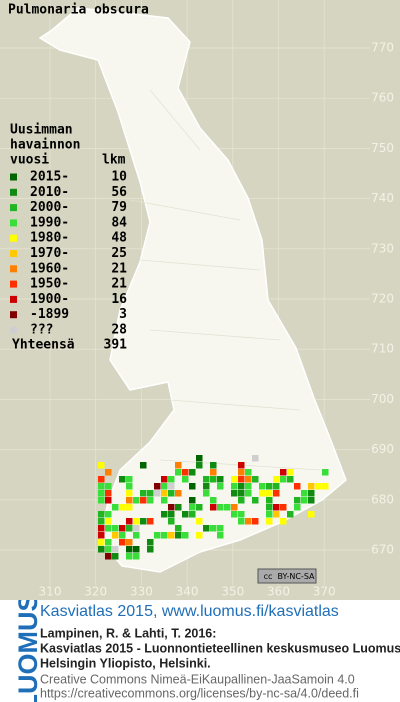  I want to click on legend-label: 1950-, so click(49, 284).